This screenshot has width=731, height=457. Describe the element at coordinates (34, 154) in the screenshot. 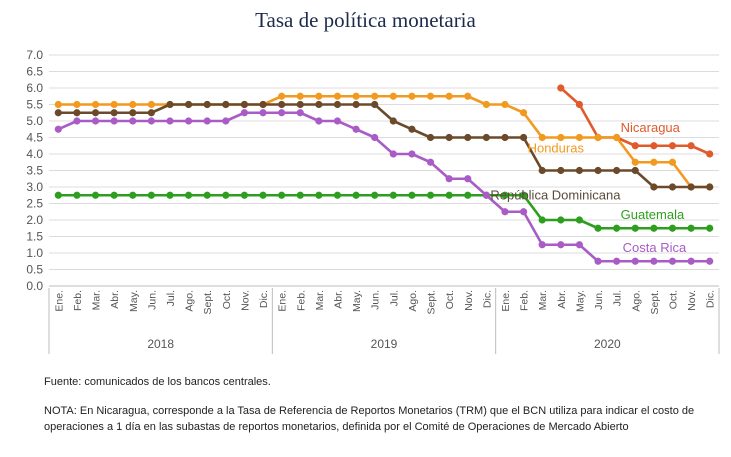

I see `y-tick-label: 4.0` at that location.